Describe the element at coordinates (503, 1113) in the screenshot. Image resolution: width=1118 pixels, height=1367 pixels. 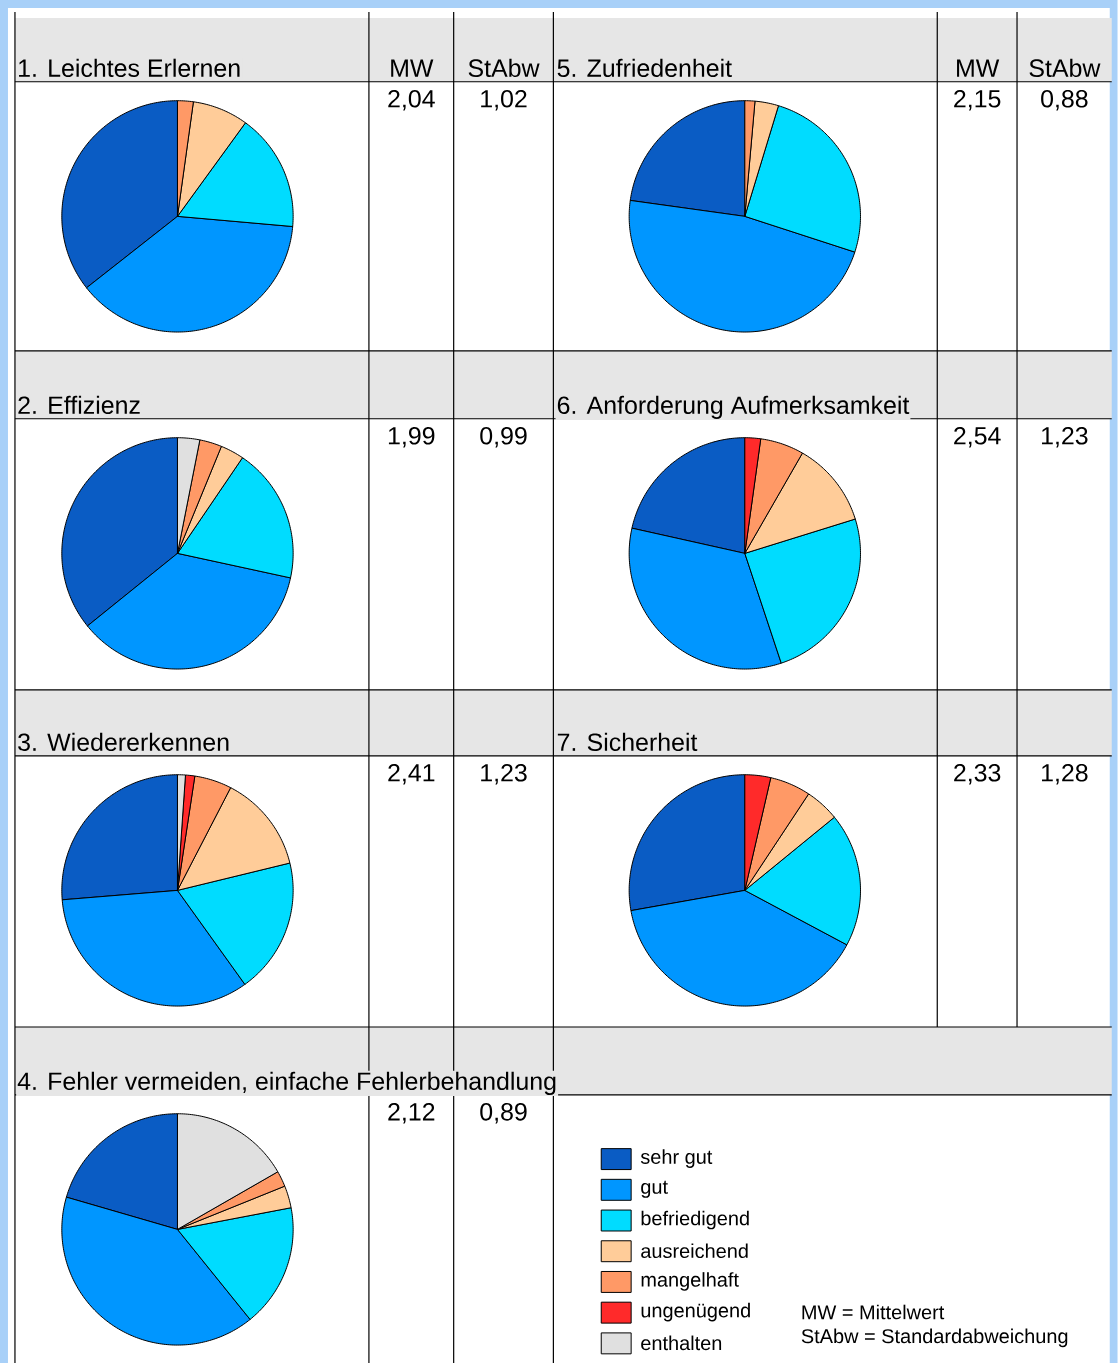
I see `text: 0,89` at that location.